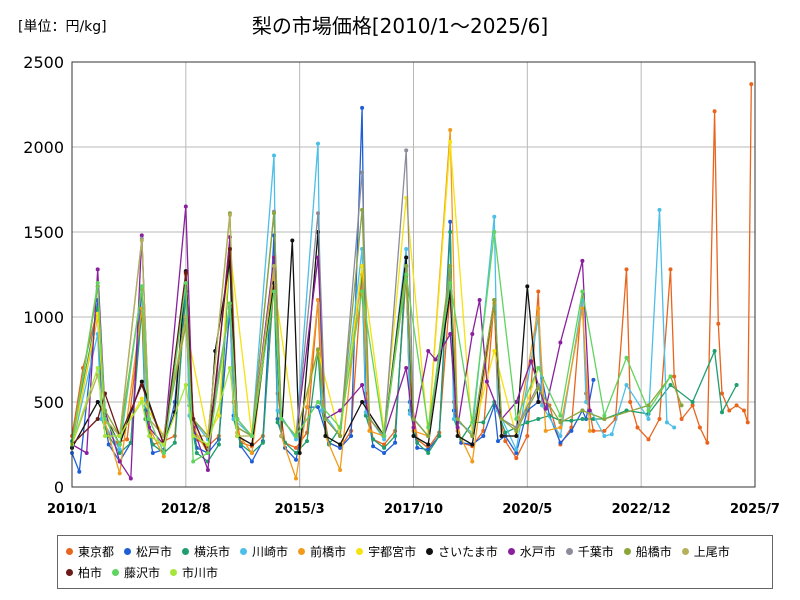 The height and width of the screenshot is (600, 800). Describe the element at coordinates (96, 552) in the screenshot. I see `legend-label: 東京都` at that location.